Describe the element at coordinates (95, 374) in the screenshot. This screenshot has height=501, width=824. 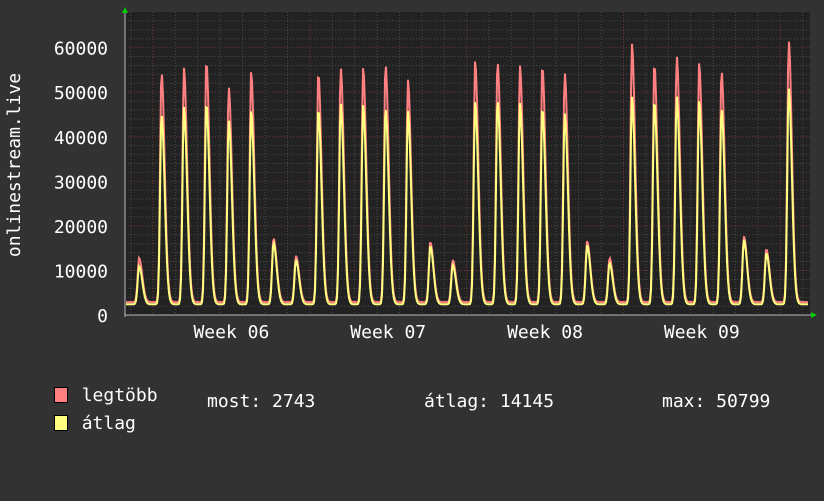
I see `legend-item-legtobb: legtöbb` at that location.